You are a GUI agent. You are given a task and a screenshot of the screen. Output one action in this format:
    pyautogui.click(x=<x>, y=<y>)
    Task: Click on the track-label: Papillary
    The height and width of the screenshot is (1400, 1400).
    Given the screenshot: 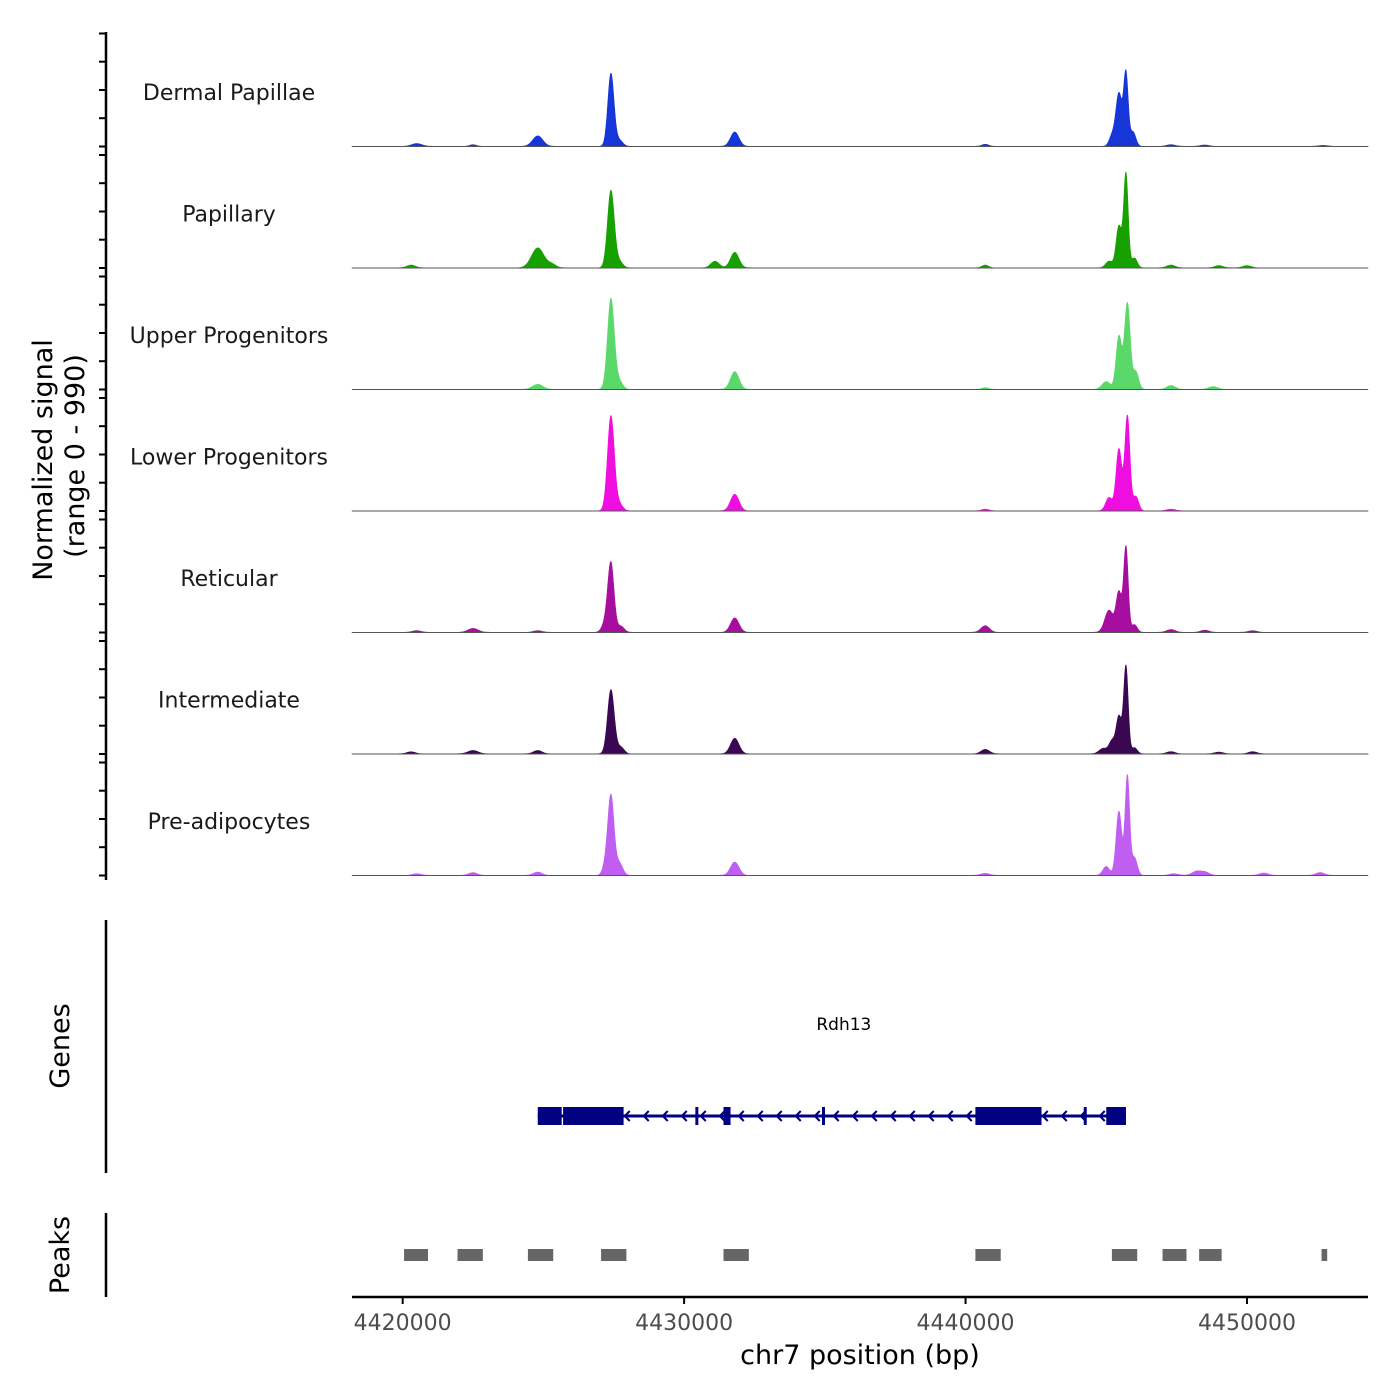 What is the action you would take?
    pyautogui.click(x=229, y=215)
    